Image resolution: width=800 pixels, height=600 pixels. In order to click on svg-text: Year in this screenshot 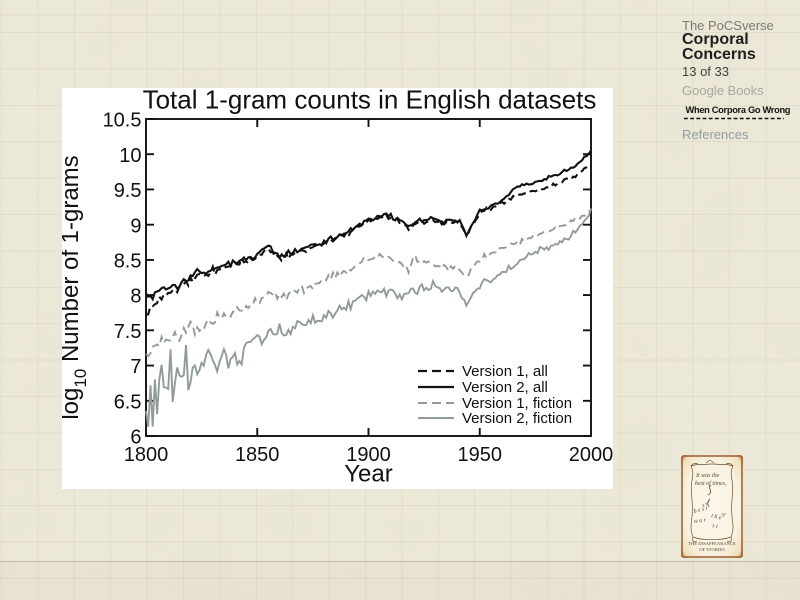, I will do `click(368, 474)`.